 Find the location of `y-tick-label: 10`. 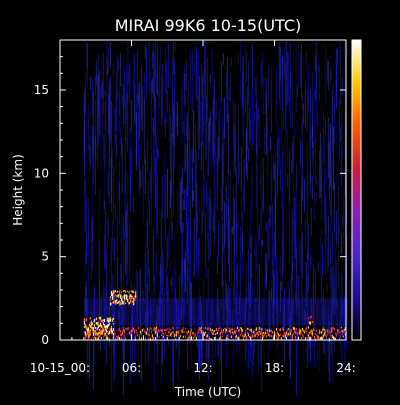

y-tick-label: 10 is located at coordinates (41, 173).